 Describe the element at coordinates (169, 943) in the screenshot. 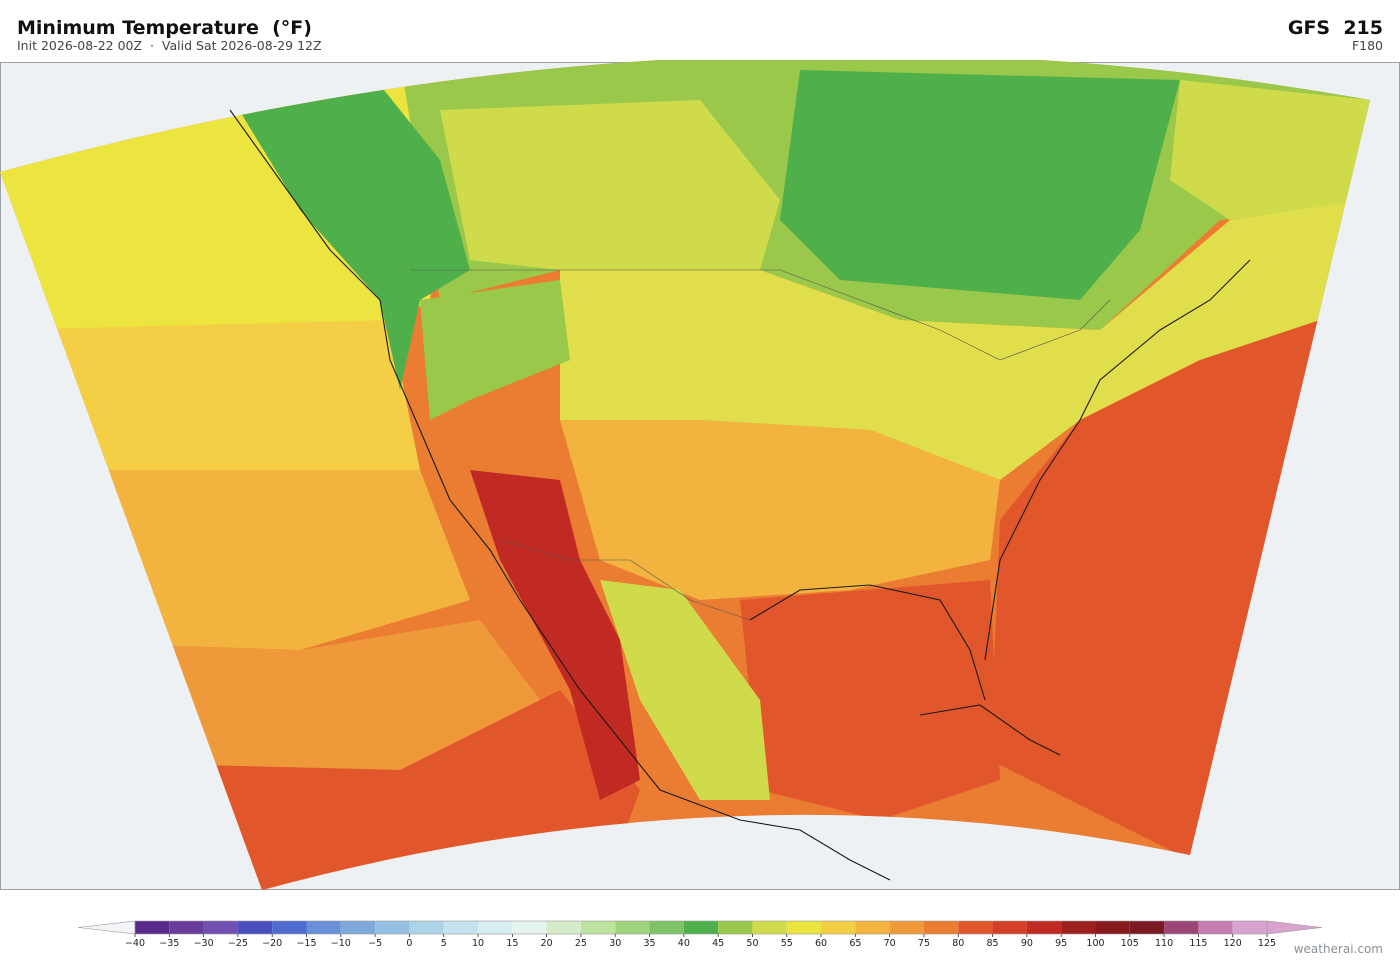

I see `colorbar-tick-label: −35` at that location.